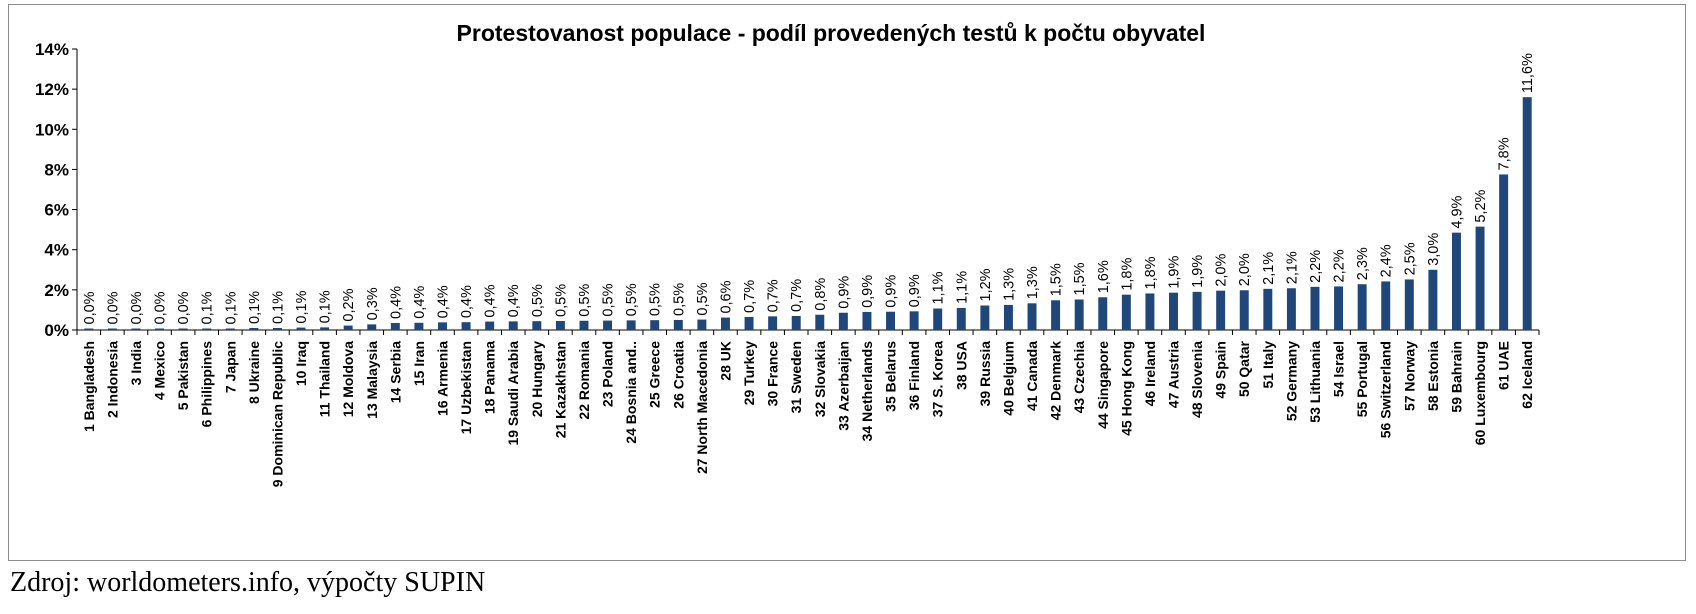  I want to click on y-tick-label: 10%, so click(52, 129).